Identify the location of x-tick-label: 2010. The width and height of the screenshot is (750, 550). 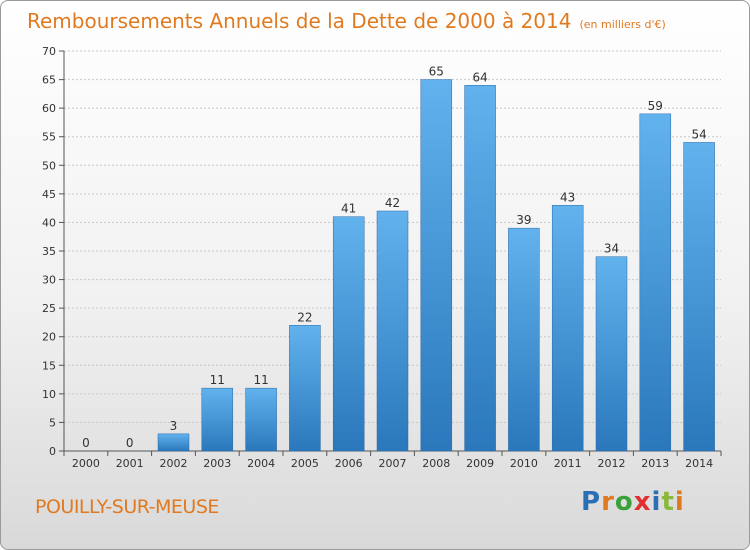
(524, 463).